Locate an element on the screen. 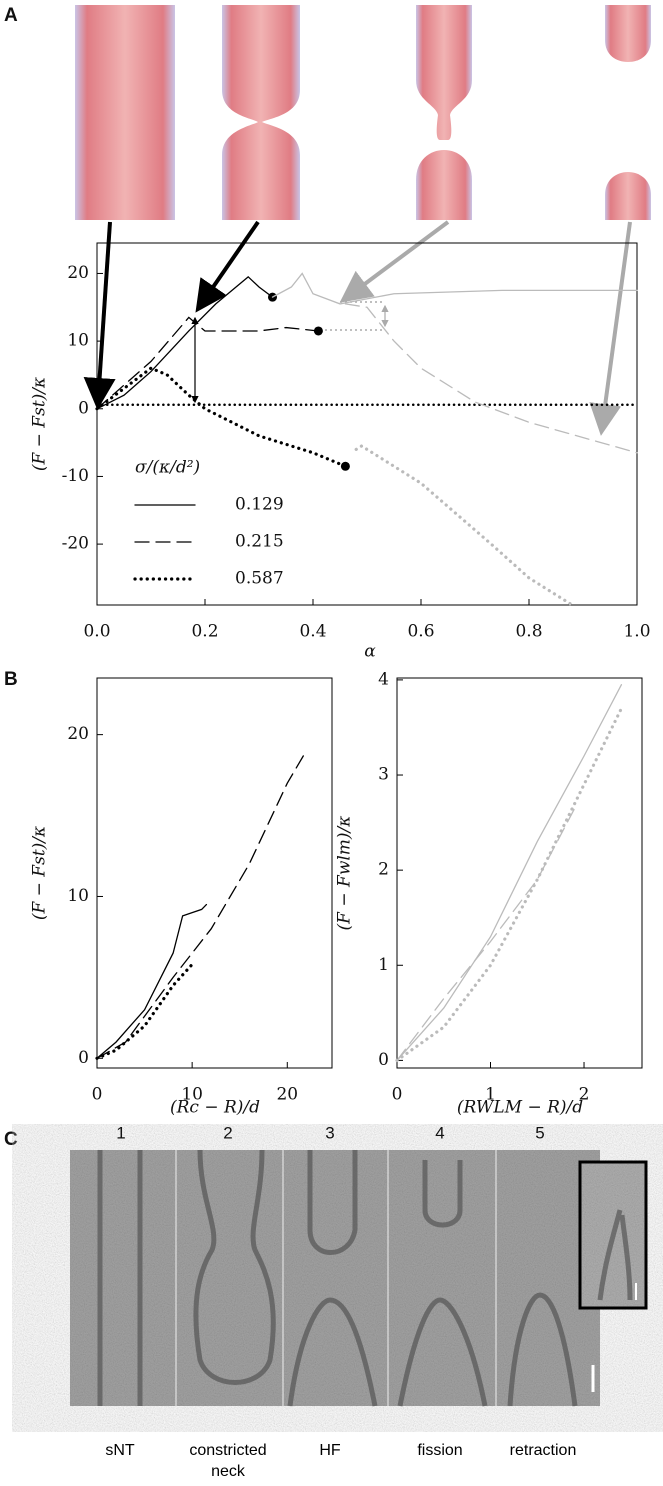 The height and width of the screenshot is (1486, 663). x-tick-label: 2 is located at coordinates (584, 1095).